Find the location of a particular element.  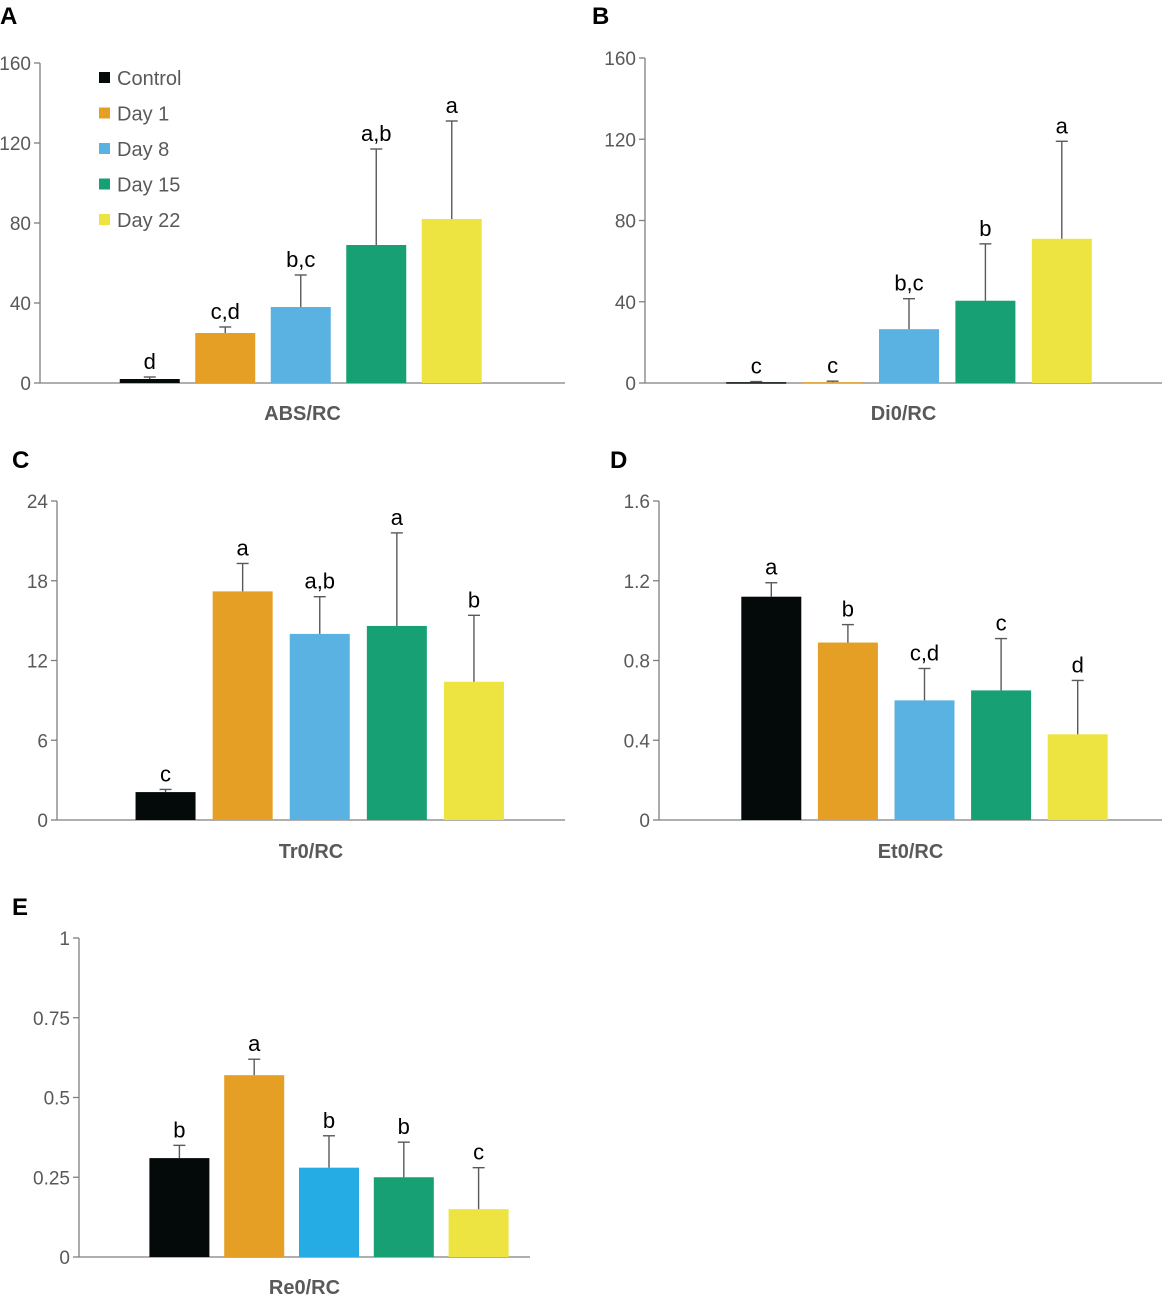

panel-letter-e: E is located at coordinates (20, 907).